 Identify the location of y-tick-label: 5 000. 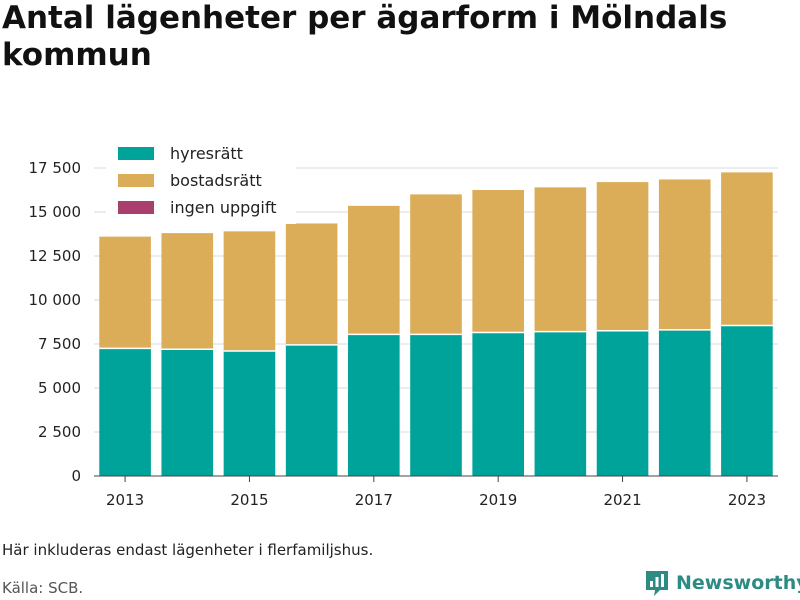
(59, 388).